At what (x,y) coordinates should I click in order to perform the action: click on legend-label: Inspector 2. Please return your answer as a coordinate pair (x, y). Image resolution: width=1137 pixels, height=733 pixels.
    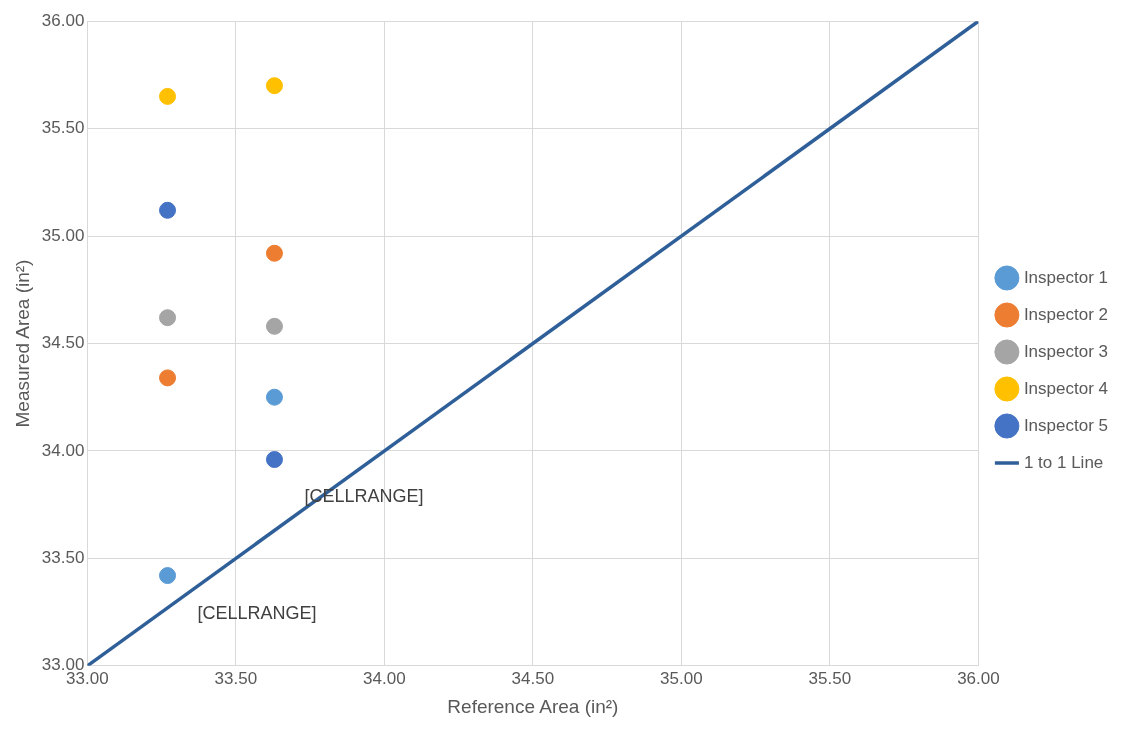
    Looking at the image, I should click on (1066, 314).